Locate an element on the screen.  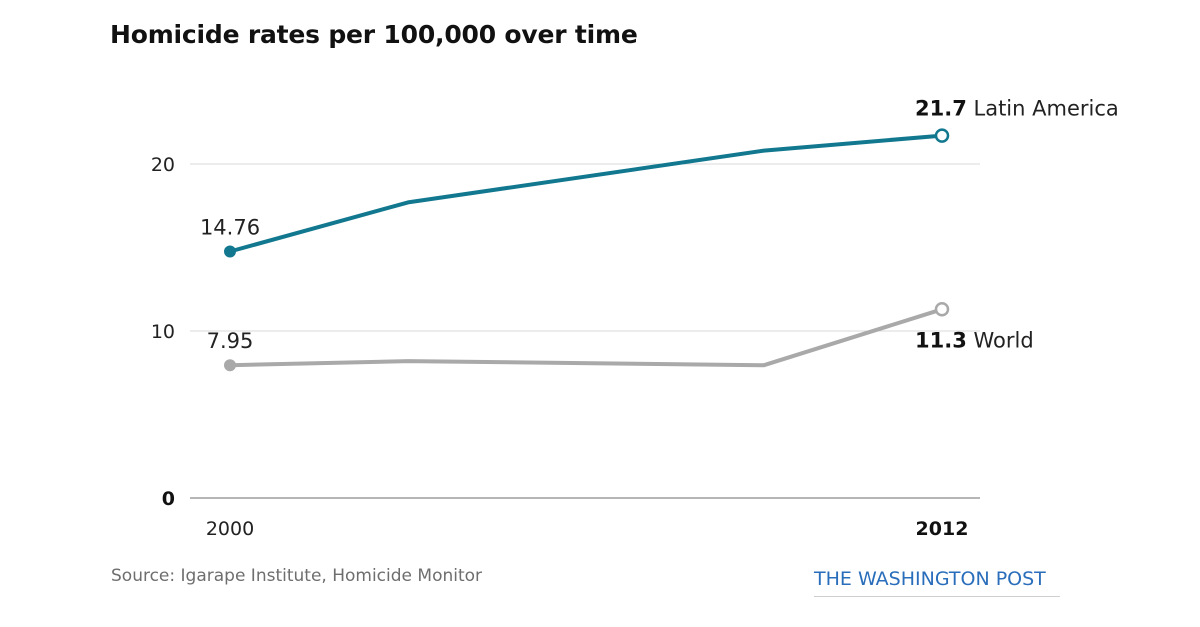
y-tick-label: 20 is located at coordinates (163, 165).